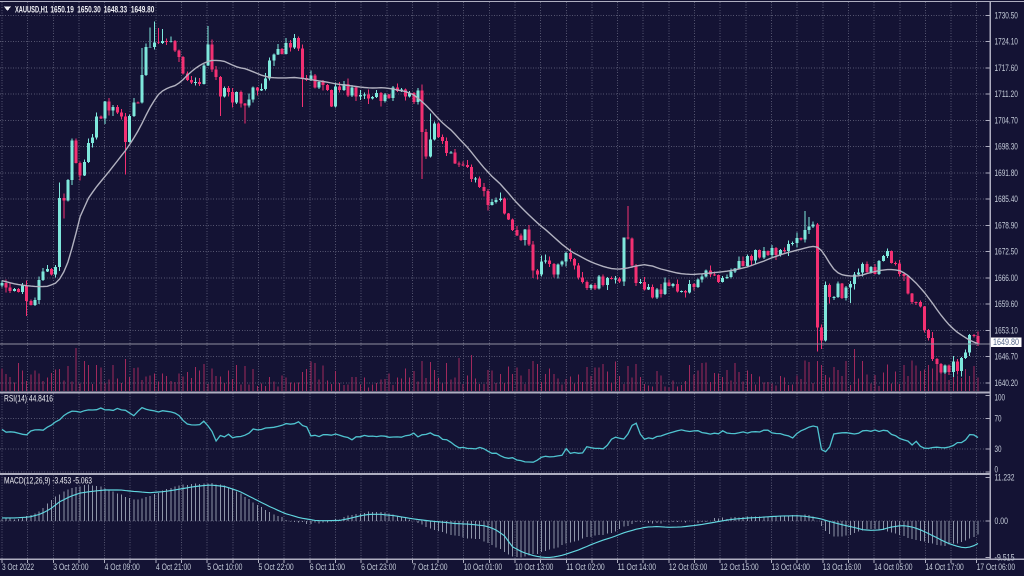 This screenshot has width=1024, height=576. Describe the element at coordinates (688, 567) in the screenshot. I see `svg-text: 12 Oct 03:00` at that location.